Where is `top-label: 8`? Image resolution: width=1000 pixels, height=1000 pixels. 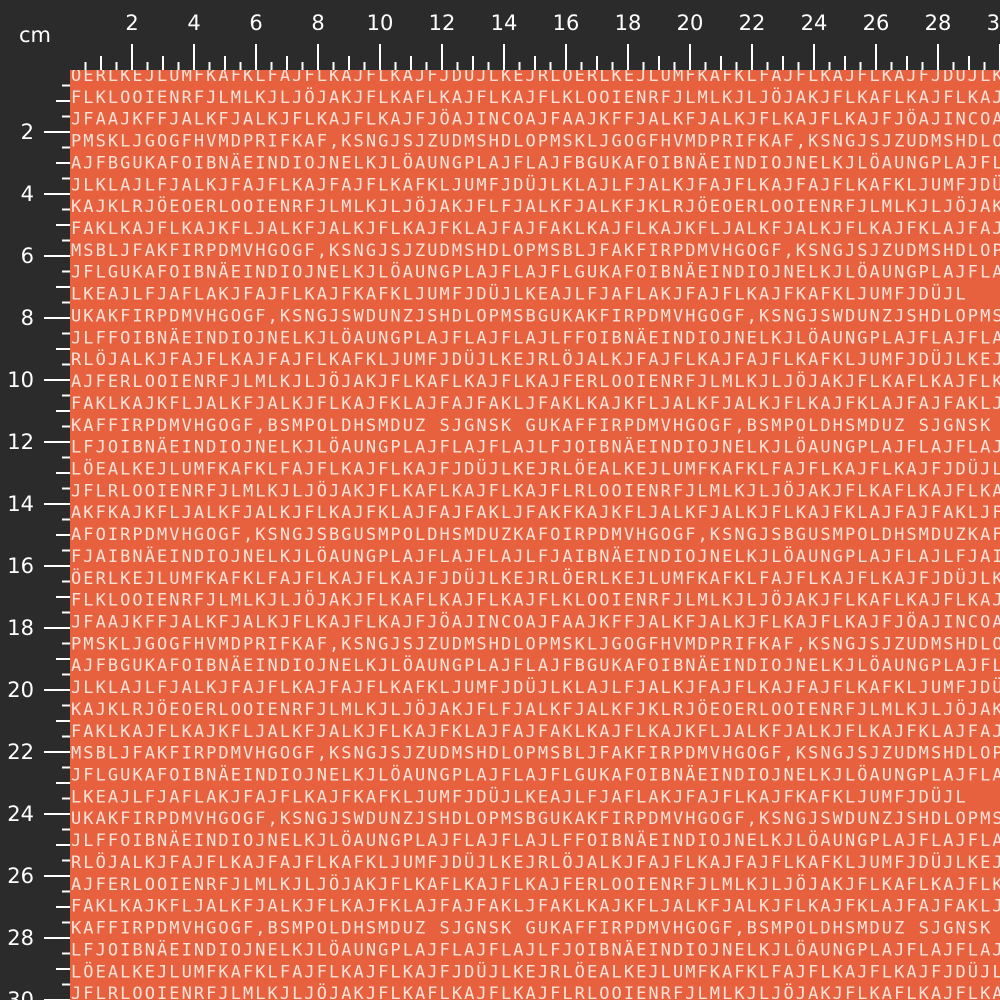
top-label: 8 is located at coordinates (317, 23).